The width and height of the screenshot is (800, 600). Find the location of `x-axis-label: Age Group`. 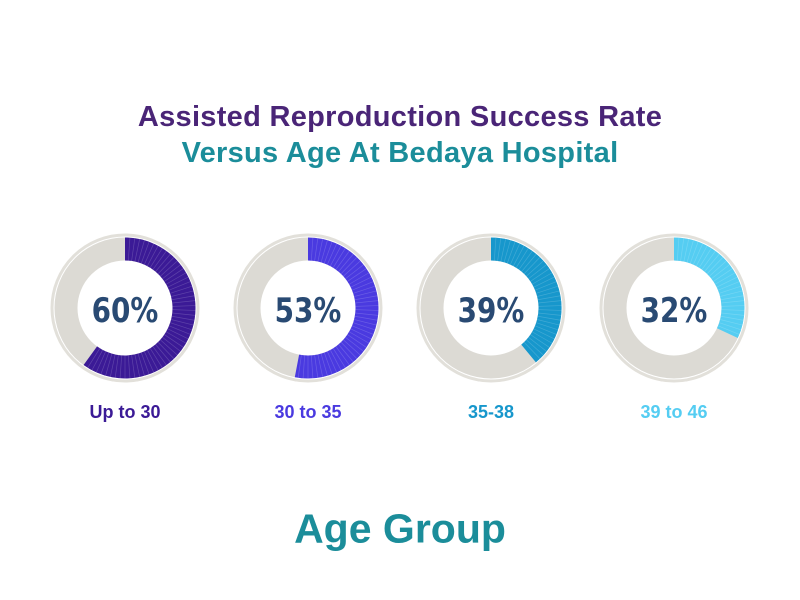

x-axis-label: Age Group is located at coordinates (400, 528).